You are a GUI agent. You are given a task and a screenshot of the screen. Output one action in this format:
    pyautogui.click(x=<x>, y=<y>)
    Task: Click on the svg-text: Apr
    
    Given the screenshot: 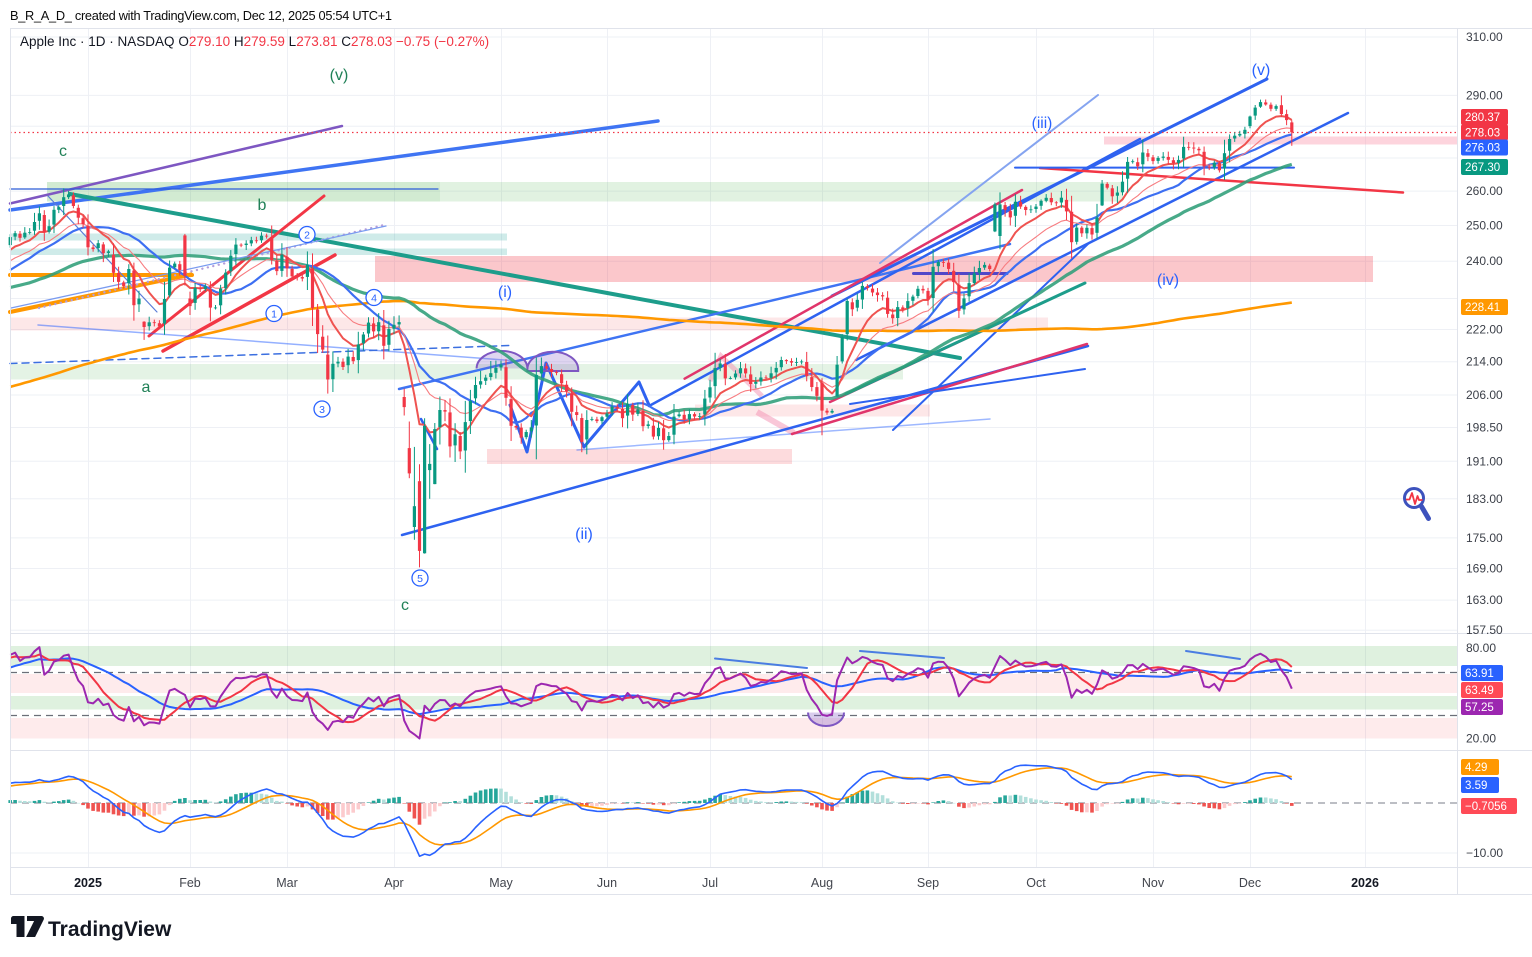 What is the action you would take?
    pyautogui.click(x=393, y=883)
    